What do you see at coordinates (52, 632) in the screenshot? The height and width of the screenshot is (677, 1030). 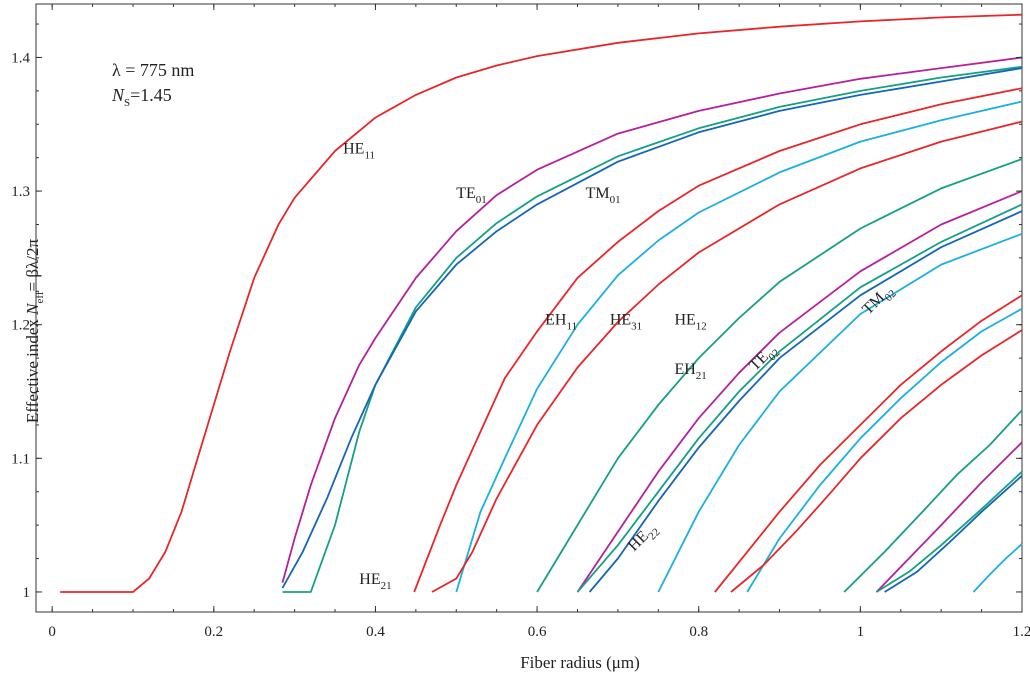 I see `x-tick-label: 0` at bounding box center [52, 632].